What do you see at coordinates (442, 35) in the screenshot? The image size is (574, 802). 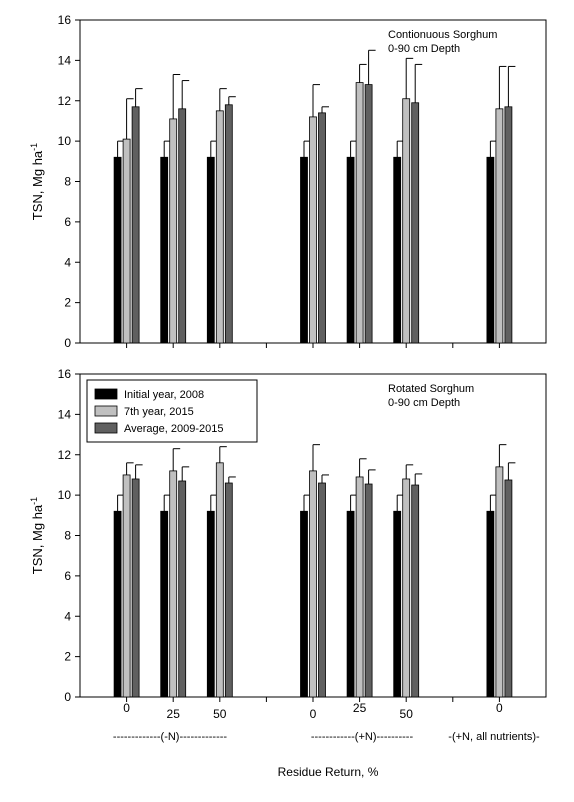 I see `chart-annotation: Contionuous Sorghum` at bounding box center [442, 35].